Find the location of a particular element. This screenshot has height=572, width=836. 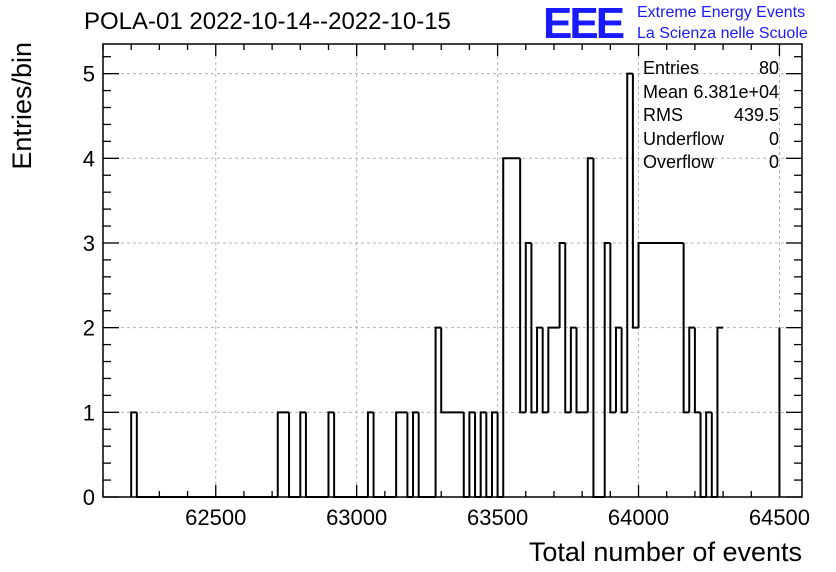

y-tick-label: 0 is located at coordinates (89, 497).